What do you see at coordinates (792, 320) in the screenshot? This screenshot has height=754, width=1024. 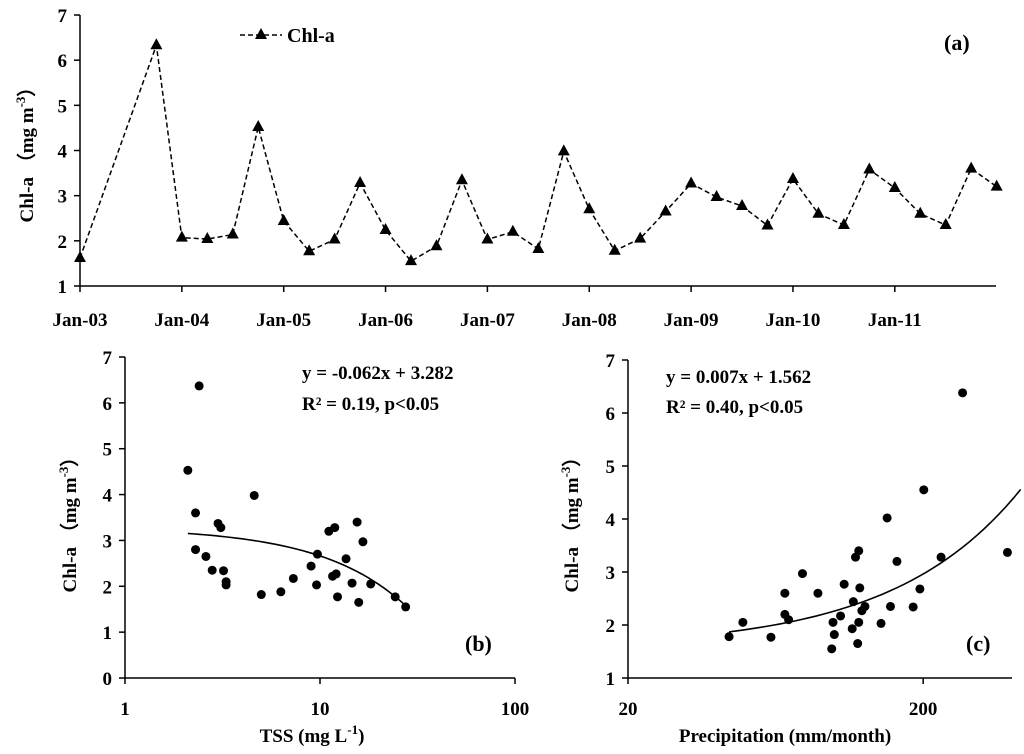 I see `panel-a-xtick-label: Jan-10` at bounding box center [792, 320].